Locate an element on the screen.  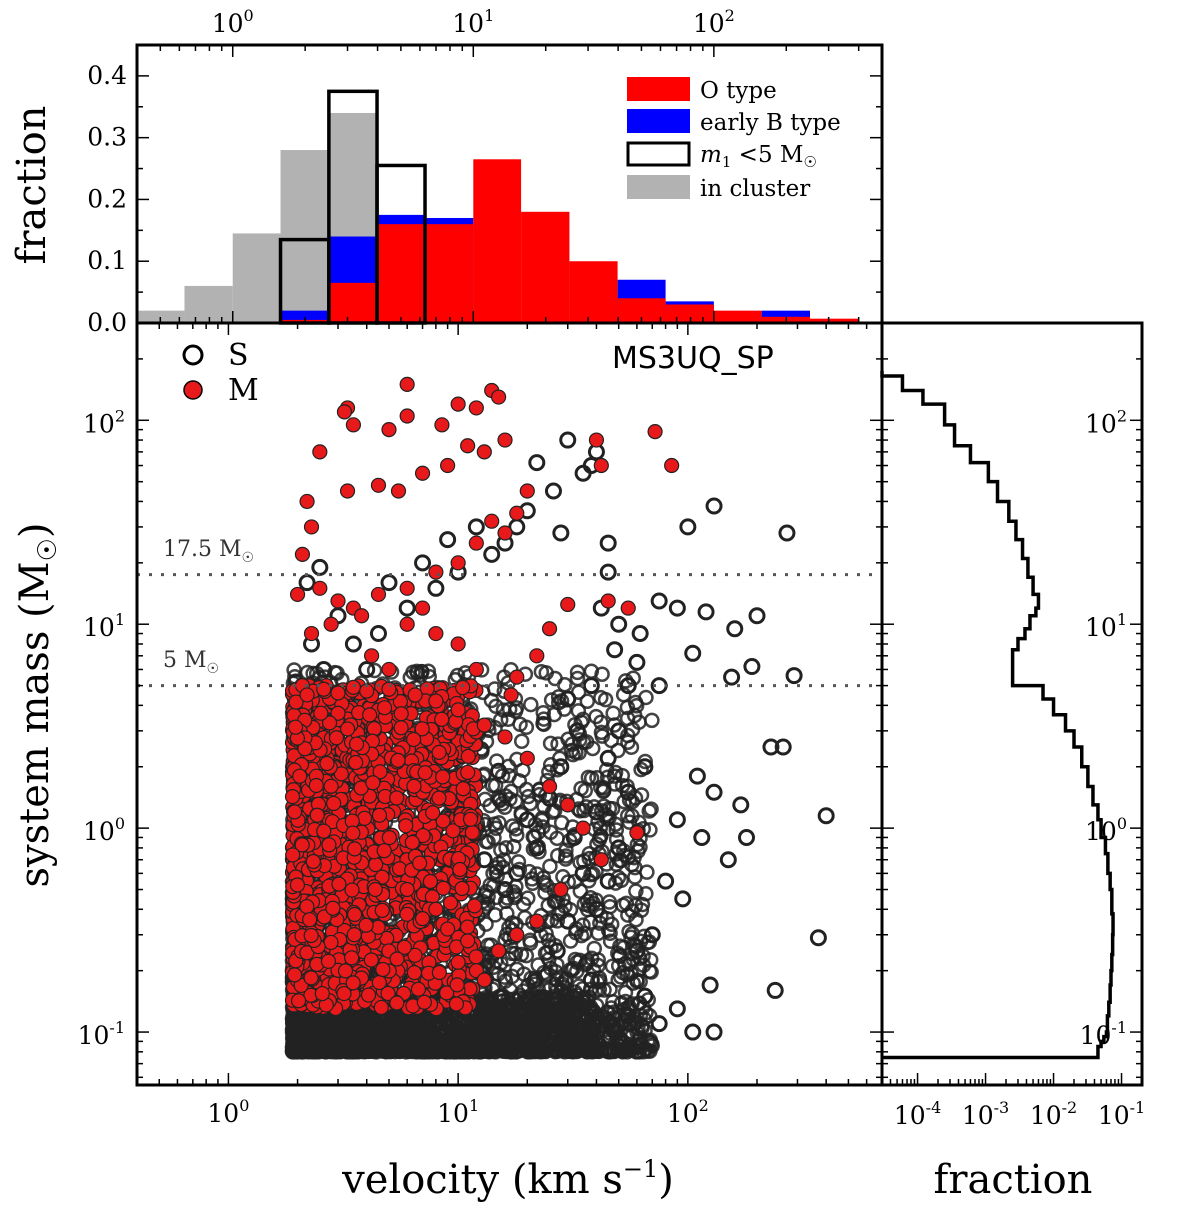
hist-xtick-label-exp: 2 is located at coordinates (730, 15).